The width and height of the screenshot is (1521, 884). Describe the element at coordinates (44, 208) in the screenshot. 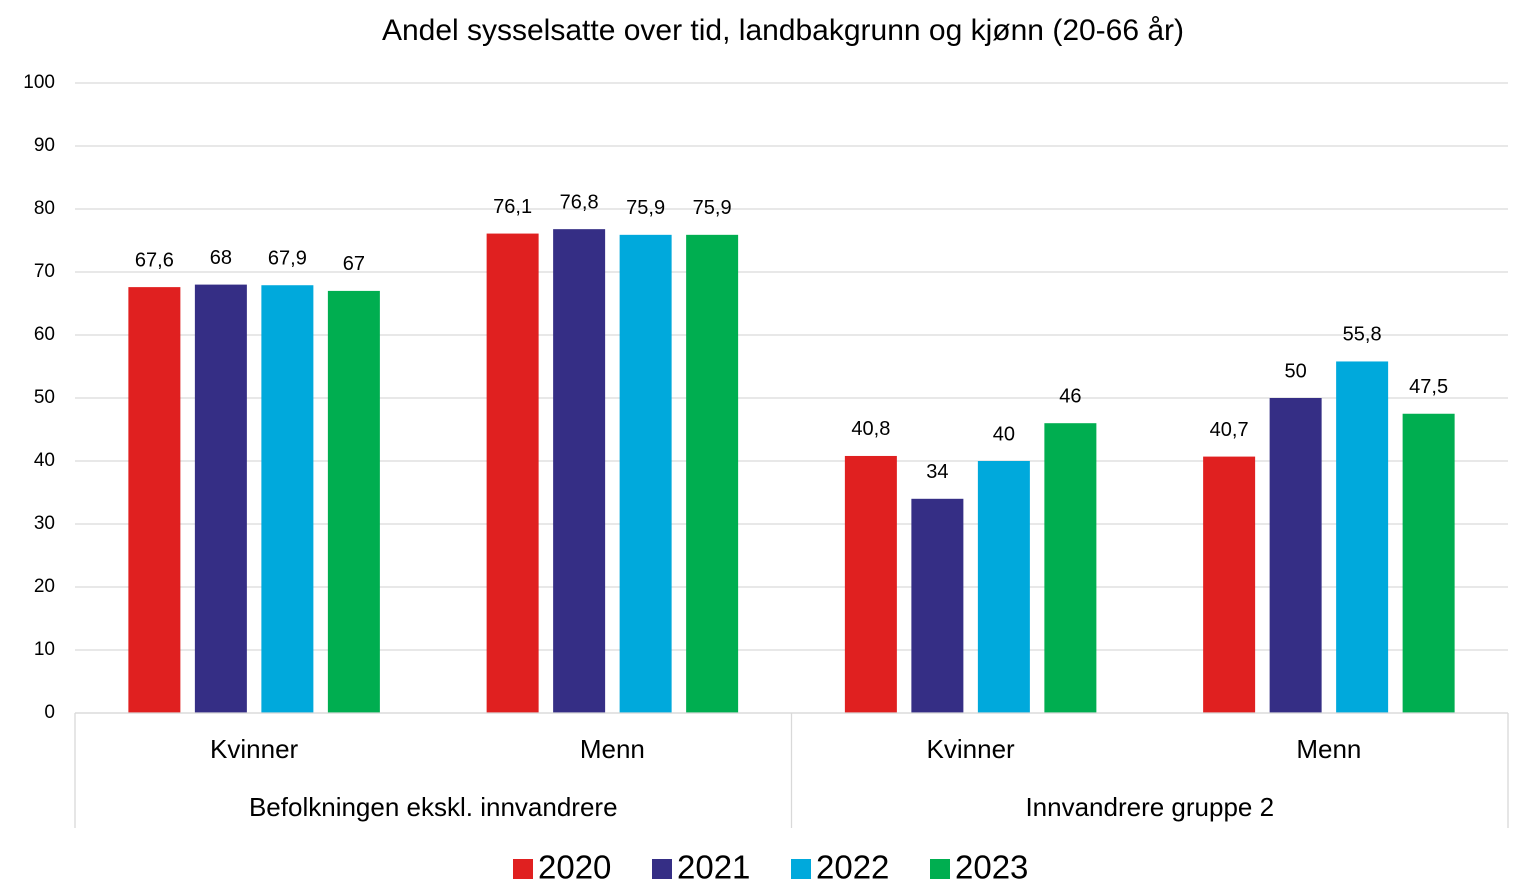

I see `y-tick-label: 80` at that location.